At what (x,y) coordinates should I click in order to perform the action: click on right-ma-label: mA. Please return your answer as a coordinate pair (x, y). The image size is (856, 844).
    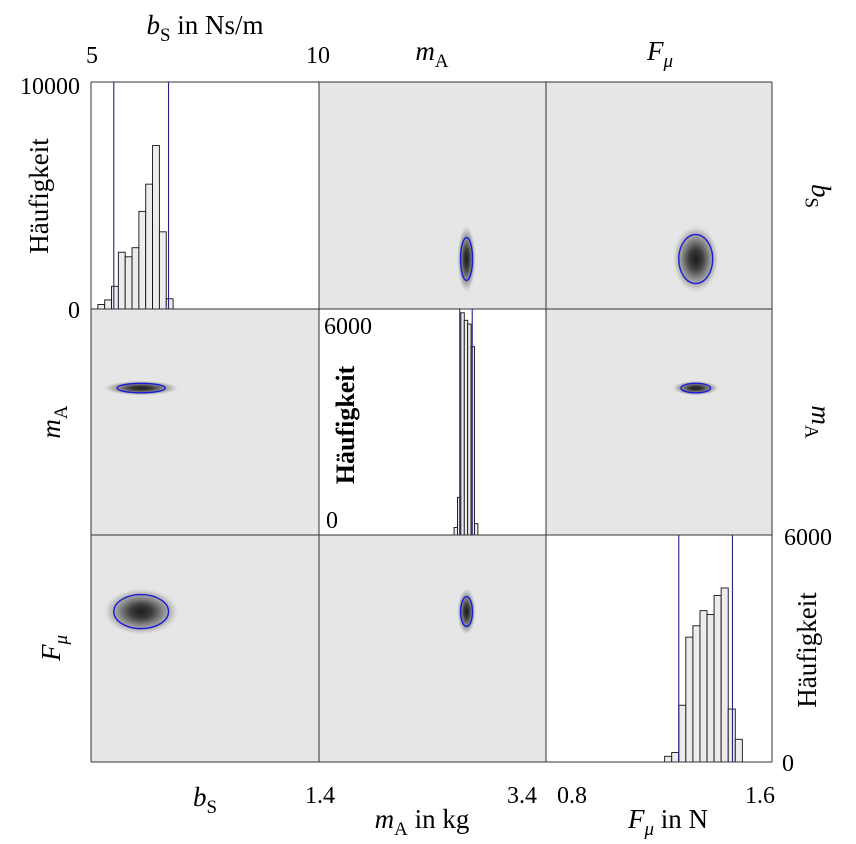
    Looking at the image, I should click on (818, 422).